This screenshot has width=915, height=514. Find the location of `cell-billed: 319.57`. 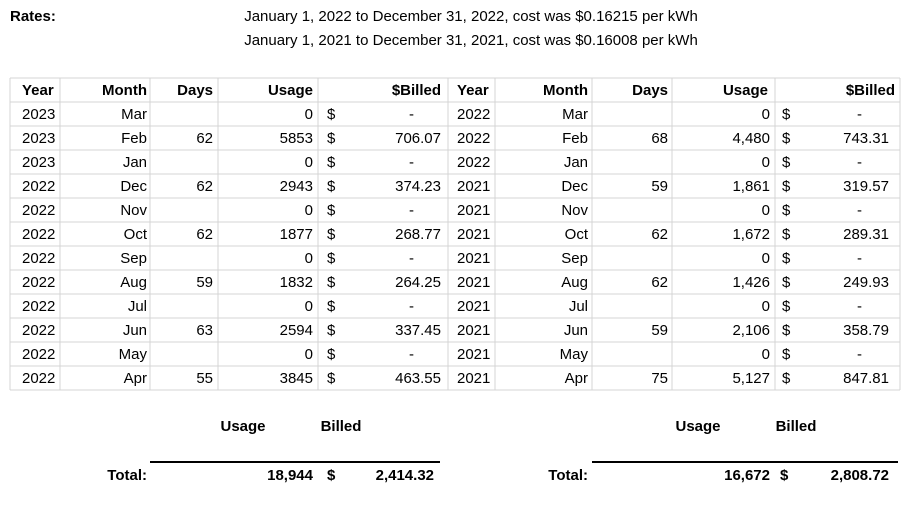

cell-billed: 319.57 is located at coordinates (866, 186).